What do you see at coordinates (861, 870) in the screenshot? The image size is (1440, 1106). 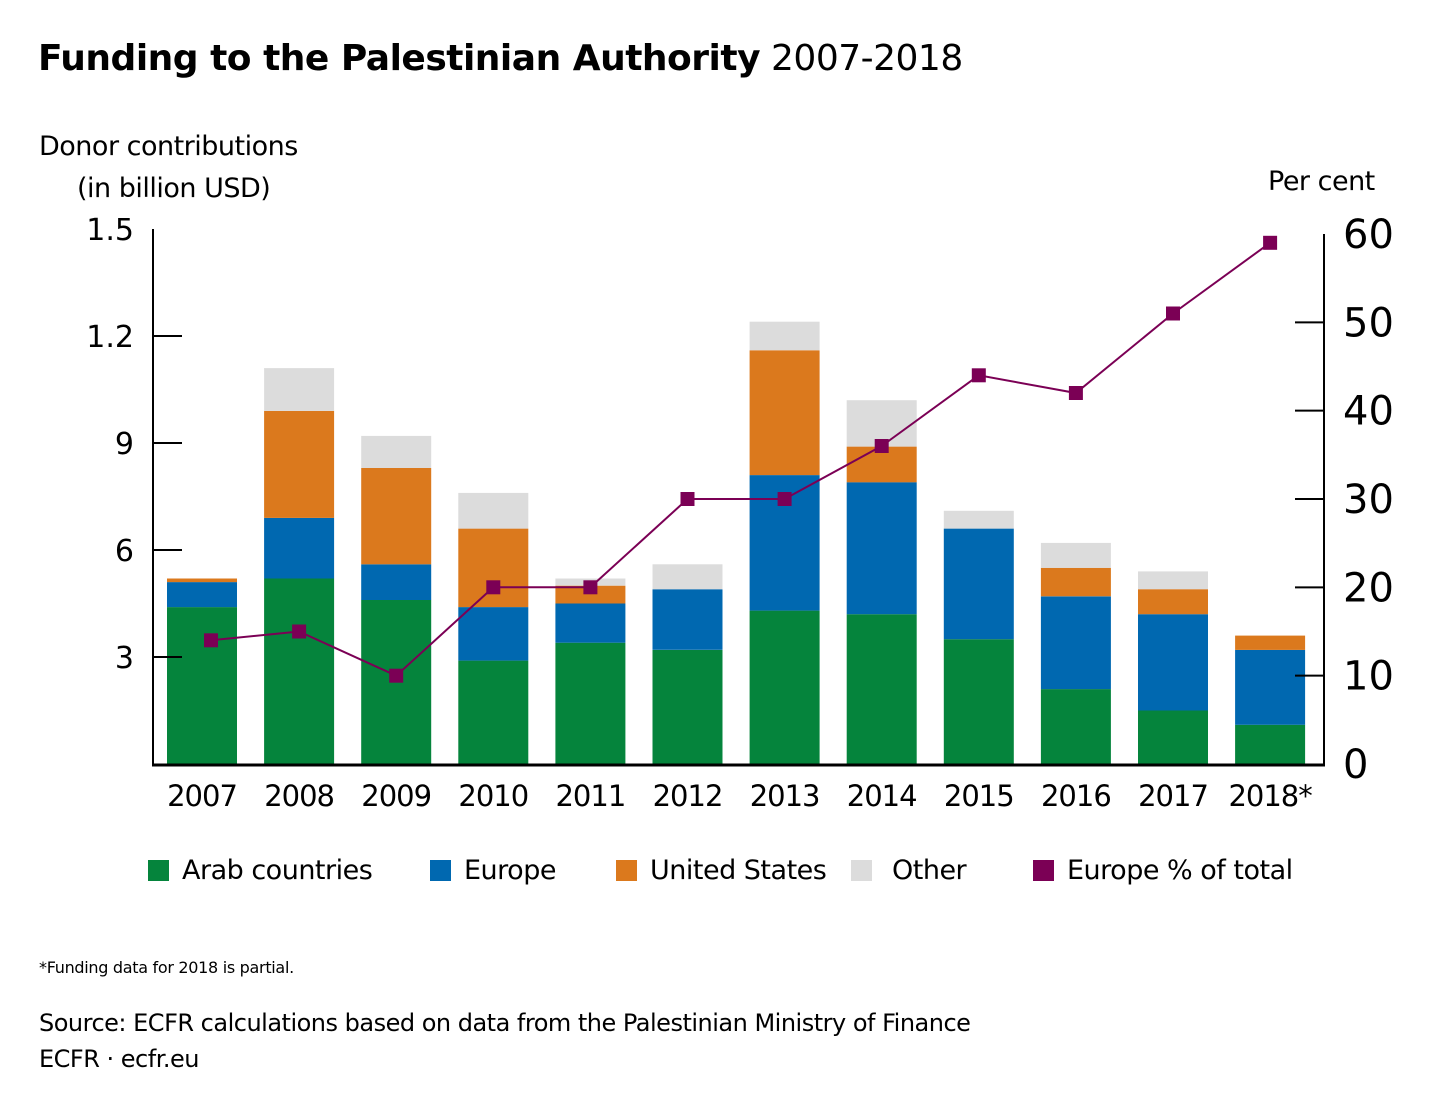 I see `legend-swatch-other` at bounding box center [861, 870].